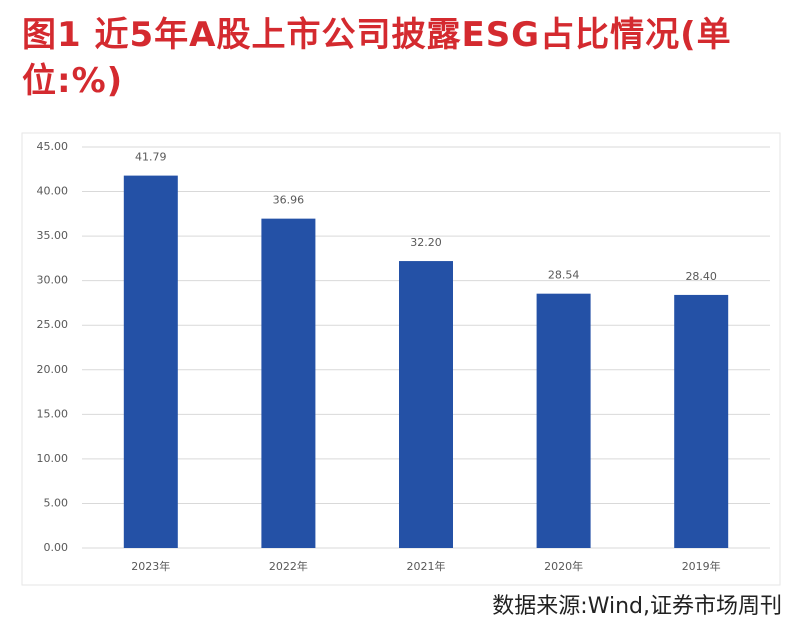  Describe the element at coordinates (701, 566) in the screenshot. I see `x-tick-label: 2019年` at that location.